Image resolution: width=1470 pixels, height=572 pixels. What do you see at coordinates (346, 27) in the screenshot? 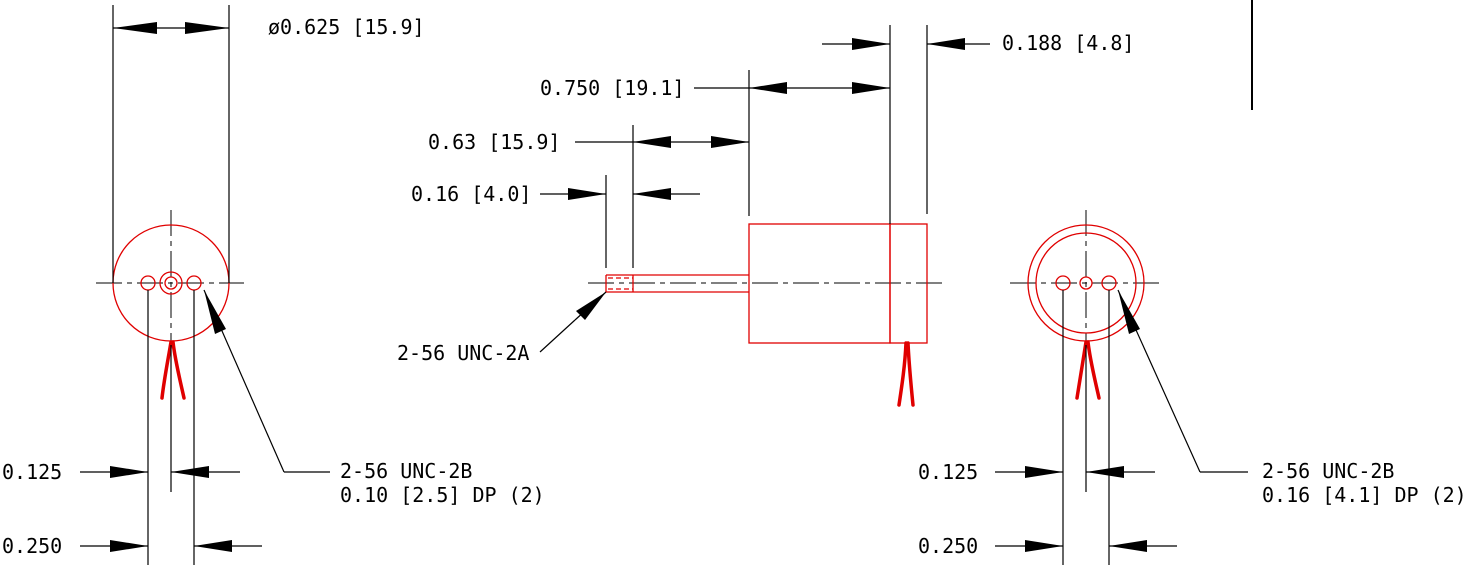
I see `diameter-label: ø0.625 [15.9]` at bounding box center [346, 27].